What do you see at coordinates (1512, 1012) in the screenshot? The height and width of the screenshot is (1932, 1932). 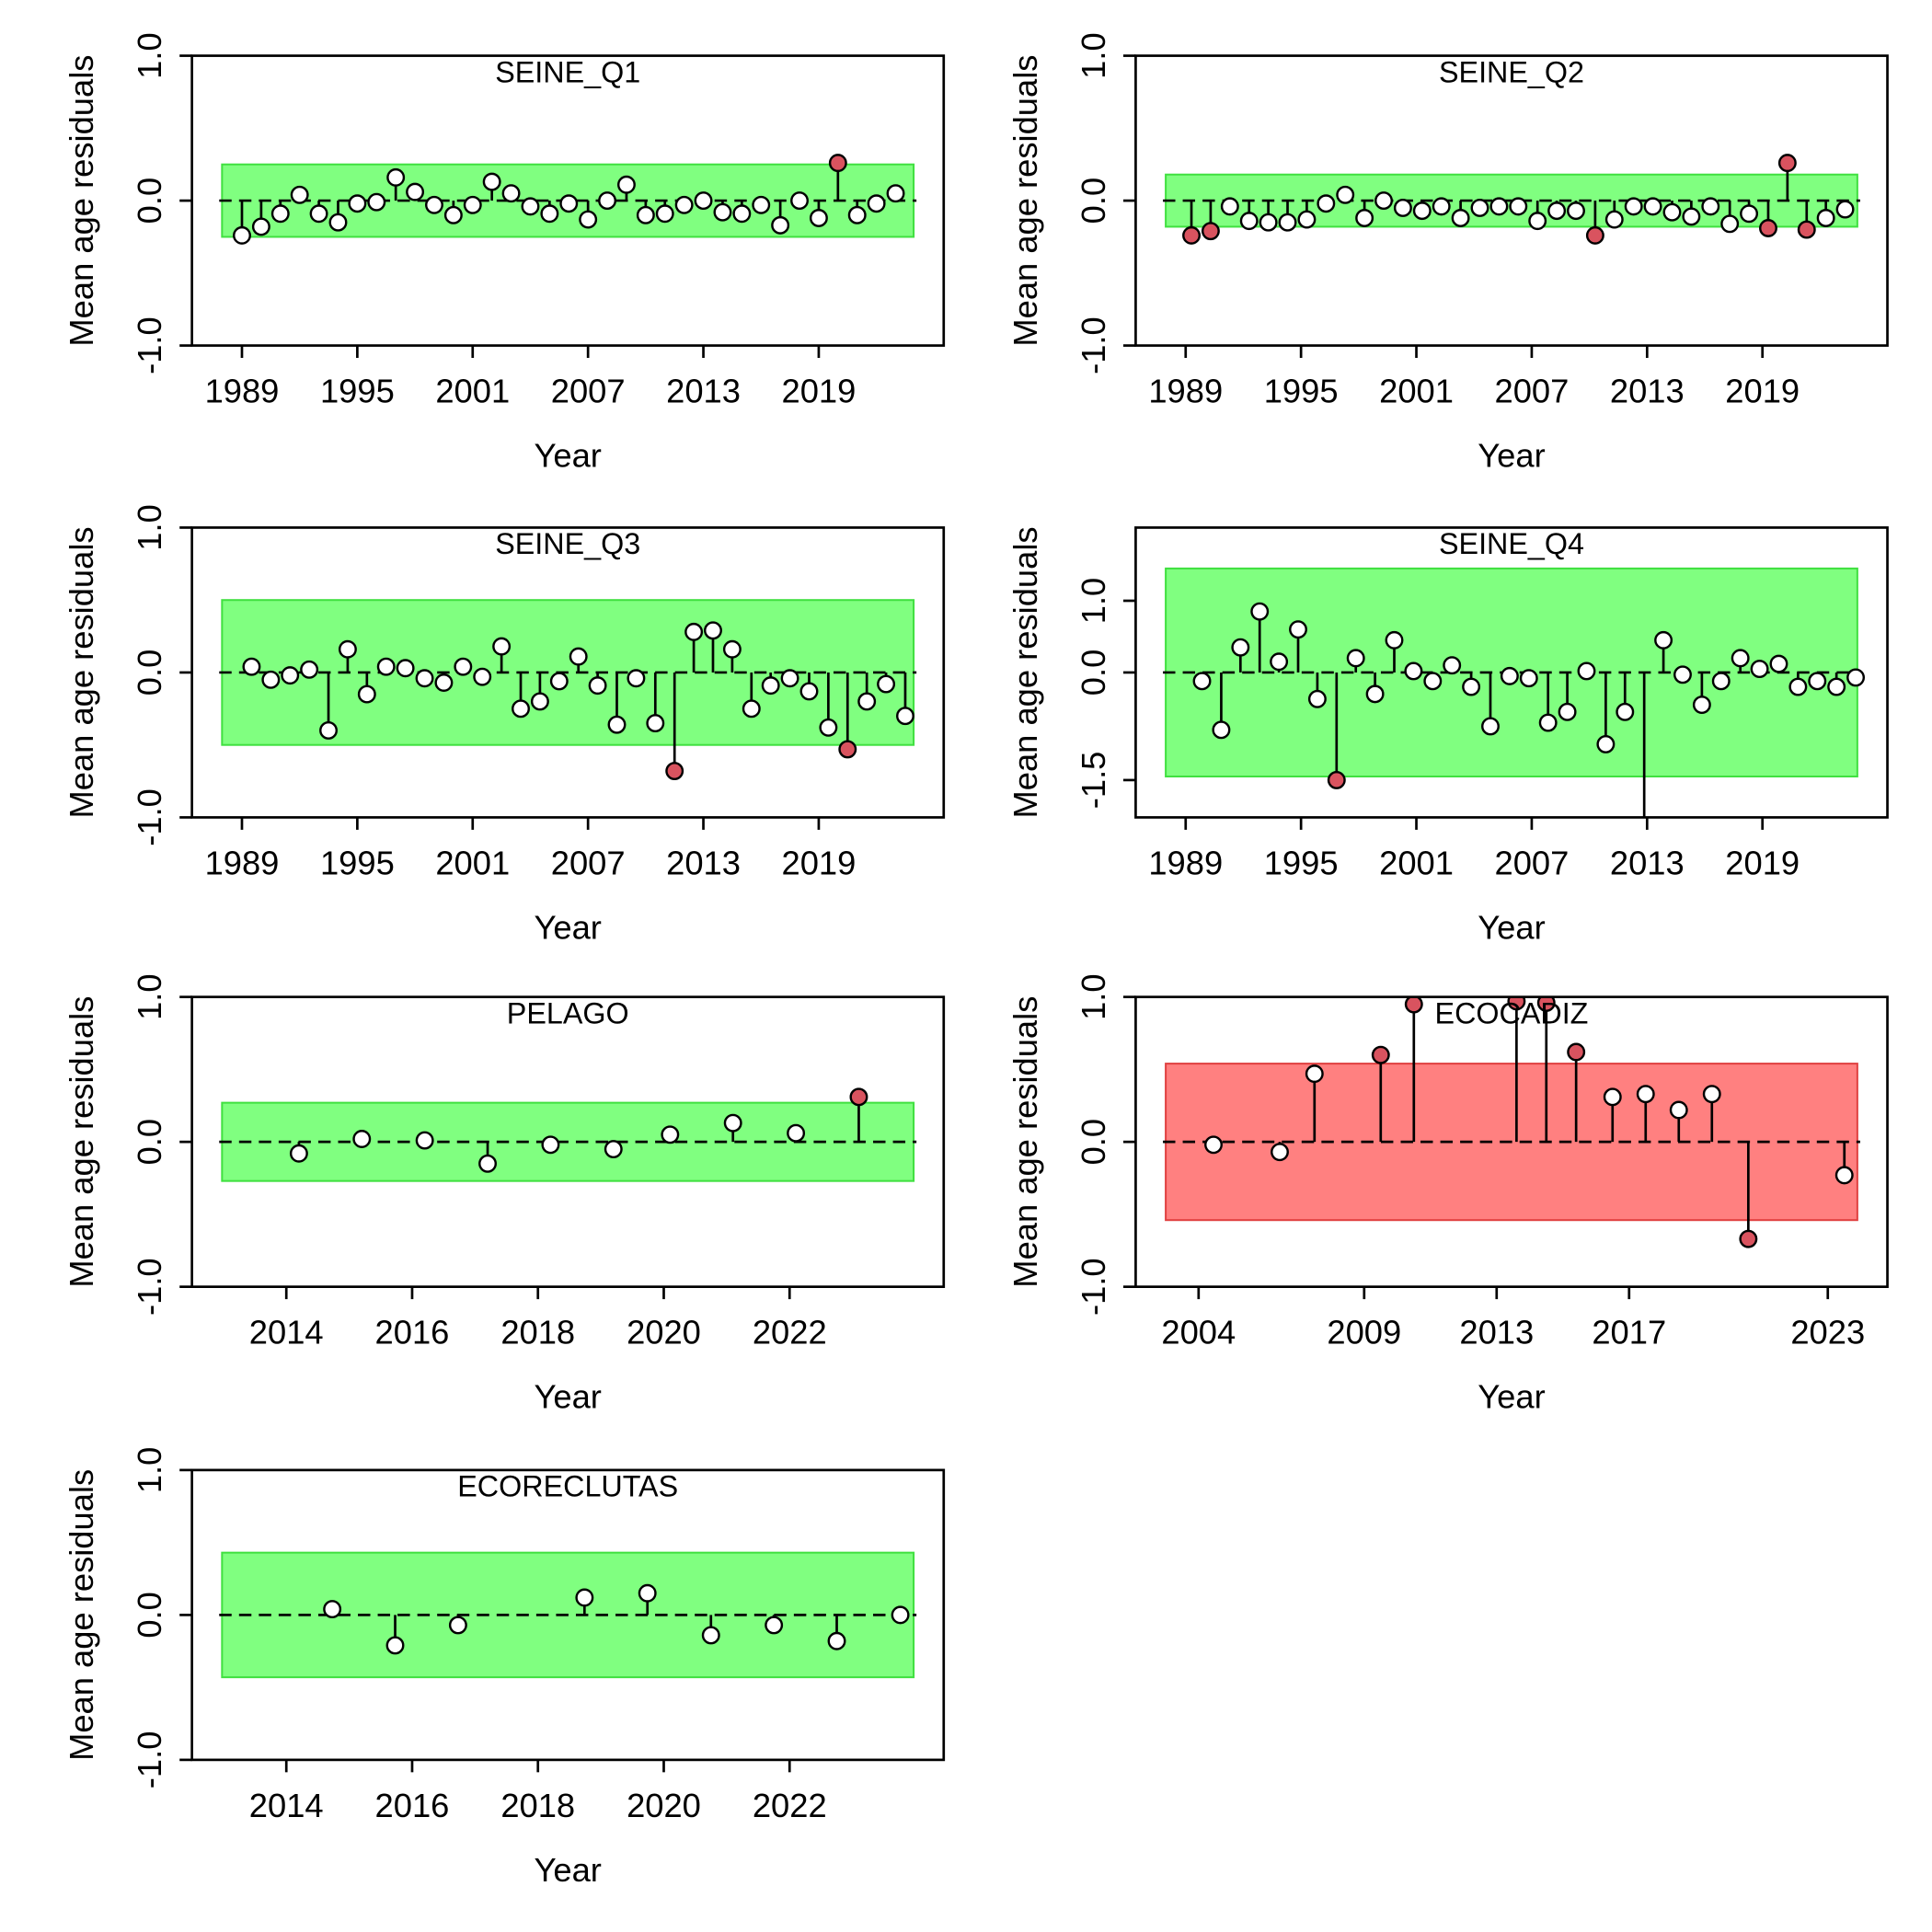 I see `panel-title: ECOCADIZ` at bounding box center [1512, 1012].